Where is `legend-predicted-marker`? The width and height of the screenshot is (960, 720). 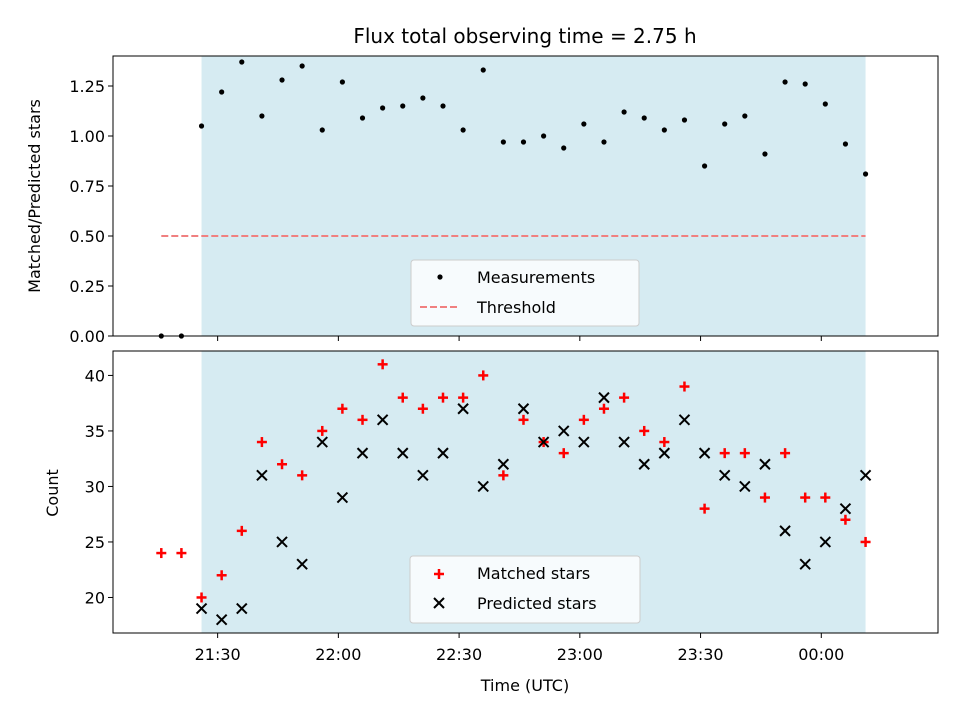 legend-predicted-marker is located at coordinates (439, 603).